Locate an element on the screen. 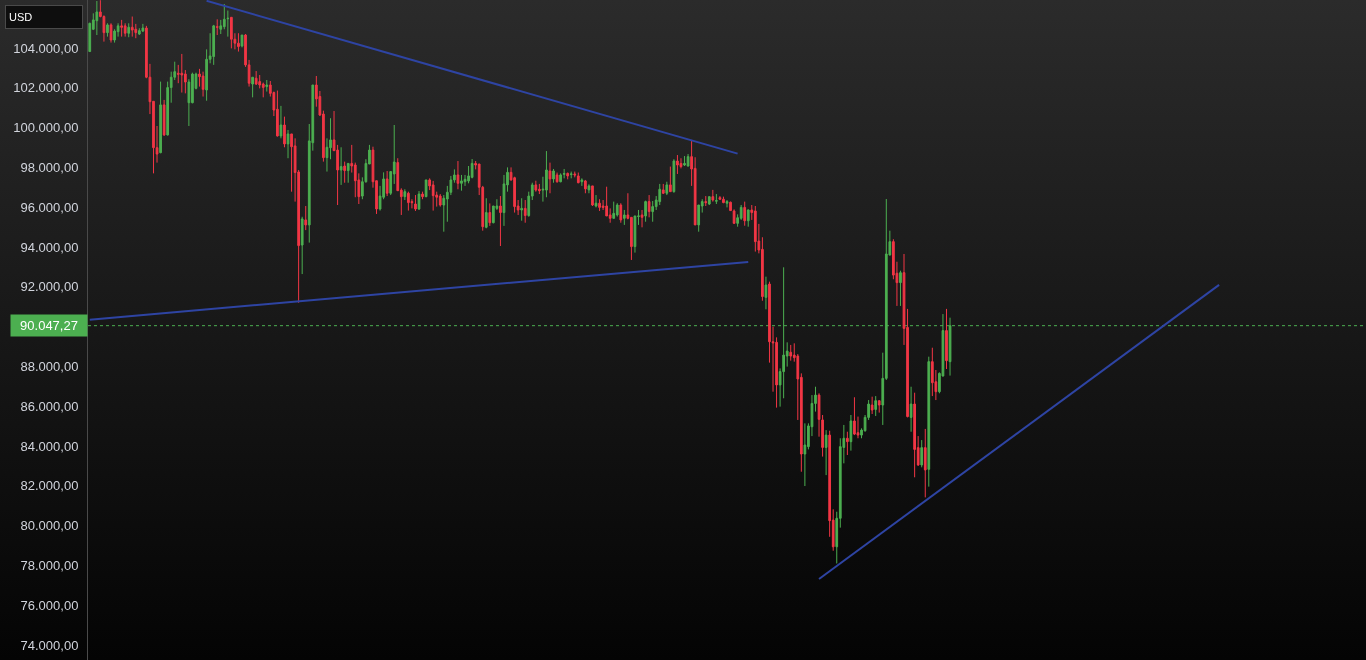 Image resolution: width=1366 pixels, height=660 pixels. y-tick-label: 88.000,00 is located at coordinates (49, 366).